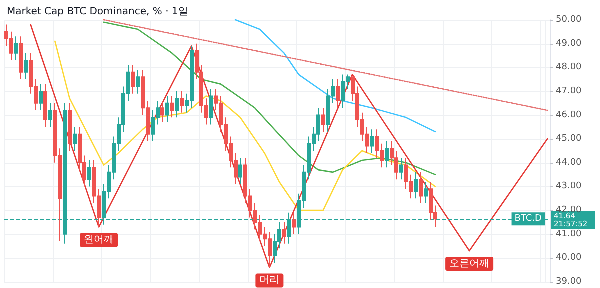 The image size is (600, 288). I want to click on y-tick-label: 44.00, so click(569, 163).